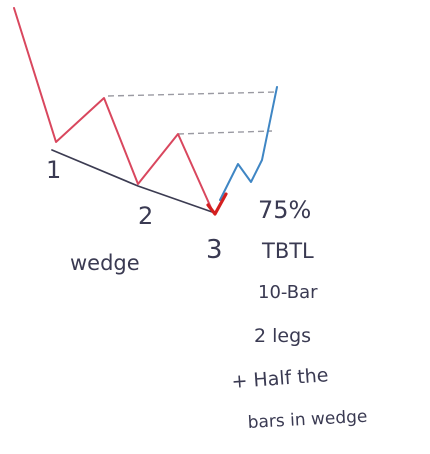 The image size is (430, 454). What do you see at coordinates (307, 420) in the screenshot?
I see `note-bars-in-wedge: bars in wedge` at bounding box center [307, 420].